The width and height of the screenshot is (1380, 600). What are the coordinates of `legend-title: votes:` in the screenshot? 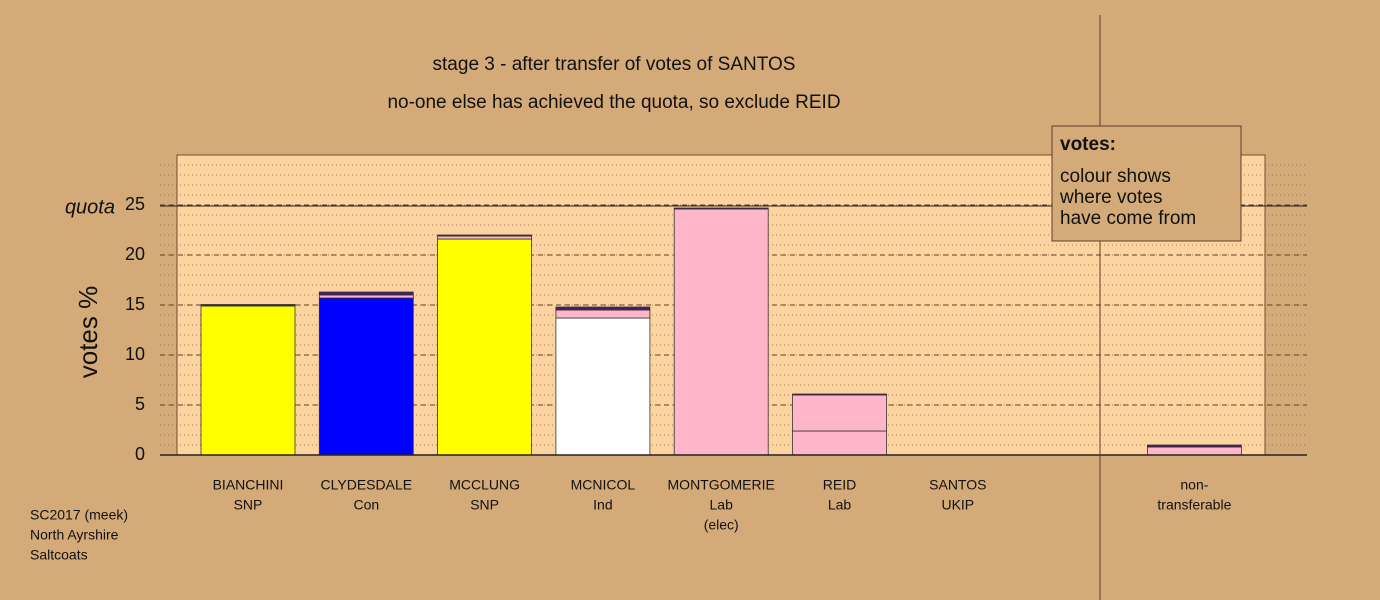 It's located at (1088, 144).